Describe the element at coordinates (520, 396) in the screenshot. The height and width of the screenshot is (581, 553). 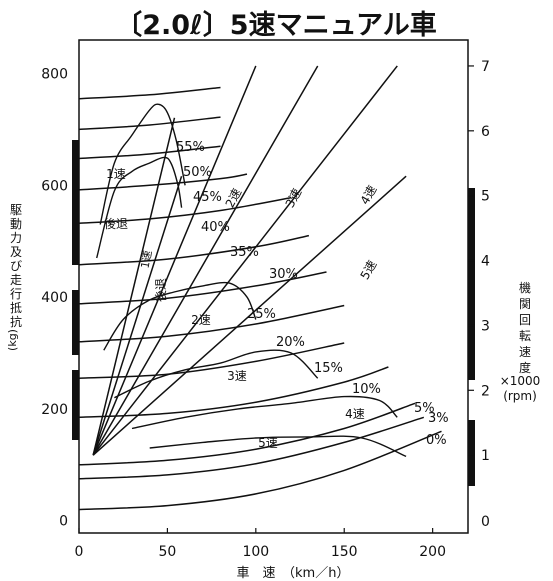
I see `y2-axis-label-rpm: (rpm)` at that location.